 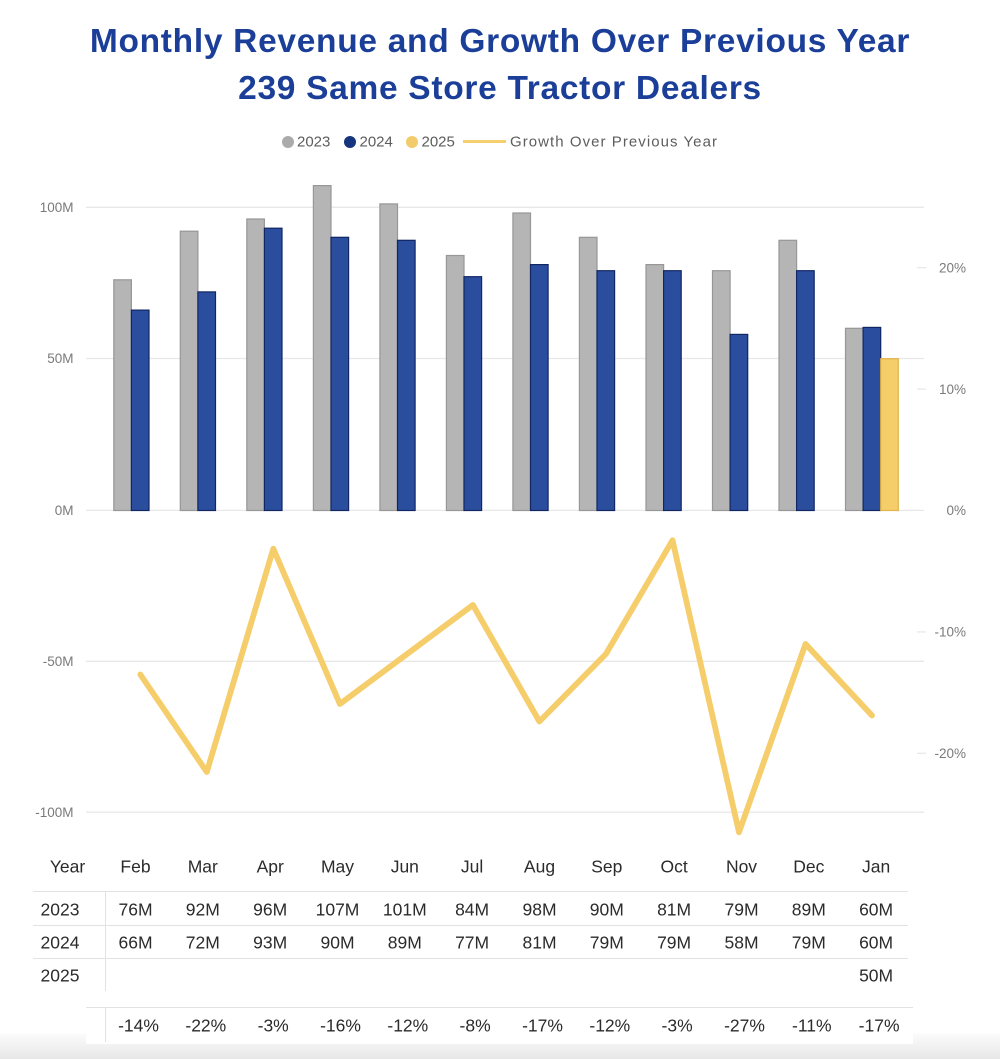 I want to click on svg-text: 100M, so click(x=57, y=207).